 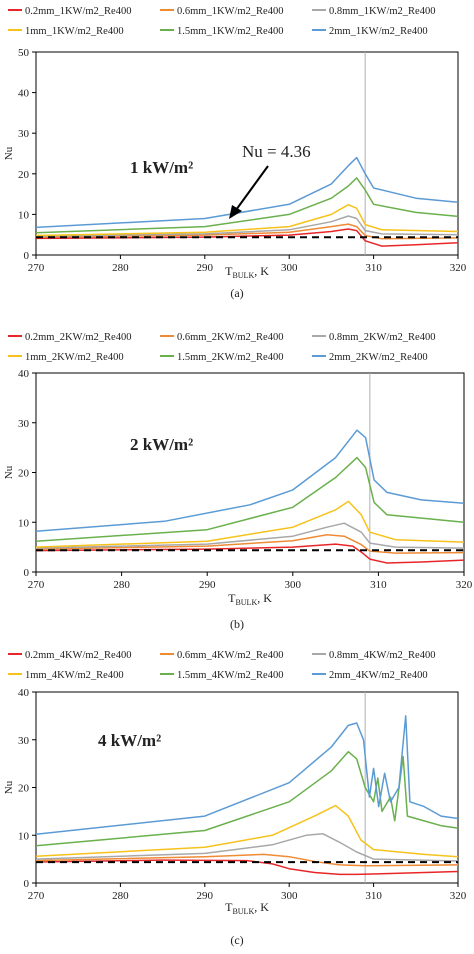 What do you see at coordinates (74, 357) in the screenshot?
I see `legend-entry: 1mm_2KW/m2_Re400` at bounding box center [74, 357].